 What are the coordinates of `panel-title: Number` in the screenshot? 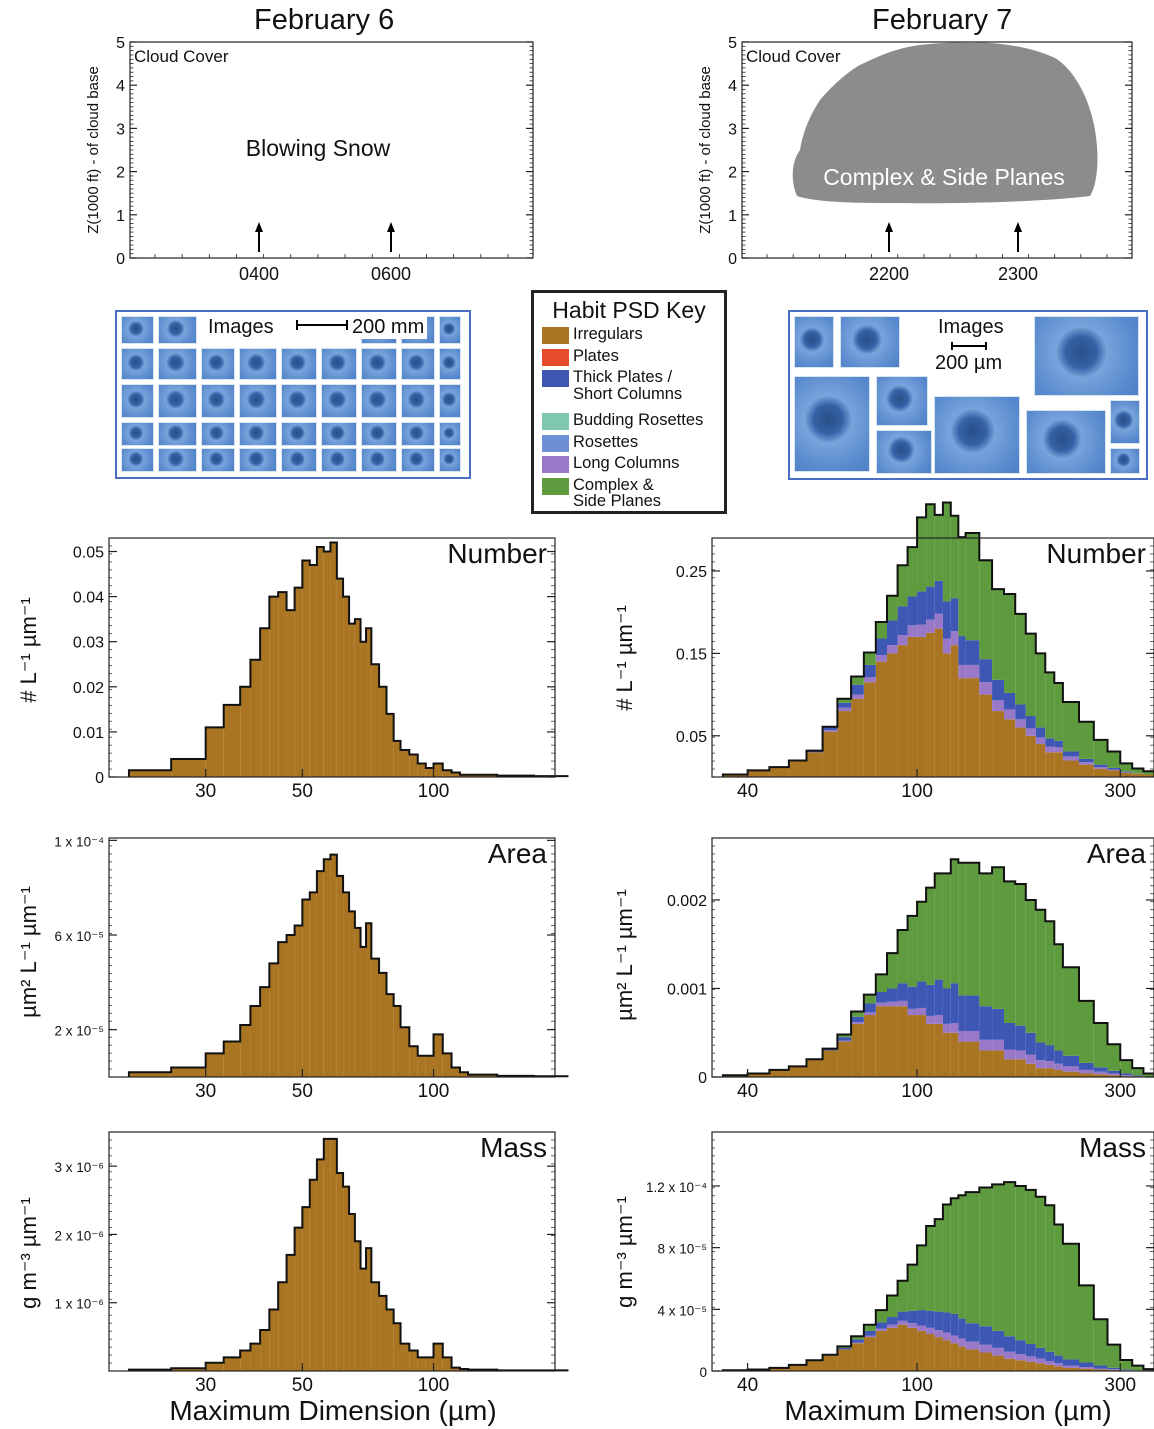 It's located at (1096, 553).